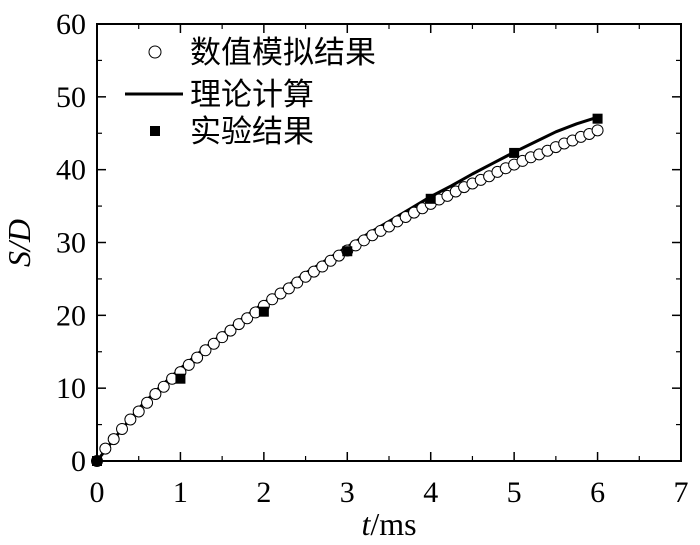 This screenshot has width=700, height=545. Describe the element at coordinates (514, 492) in the screenshot. I see `x-tick-label: 5` at that location.